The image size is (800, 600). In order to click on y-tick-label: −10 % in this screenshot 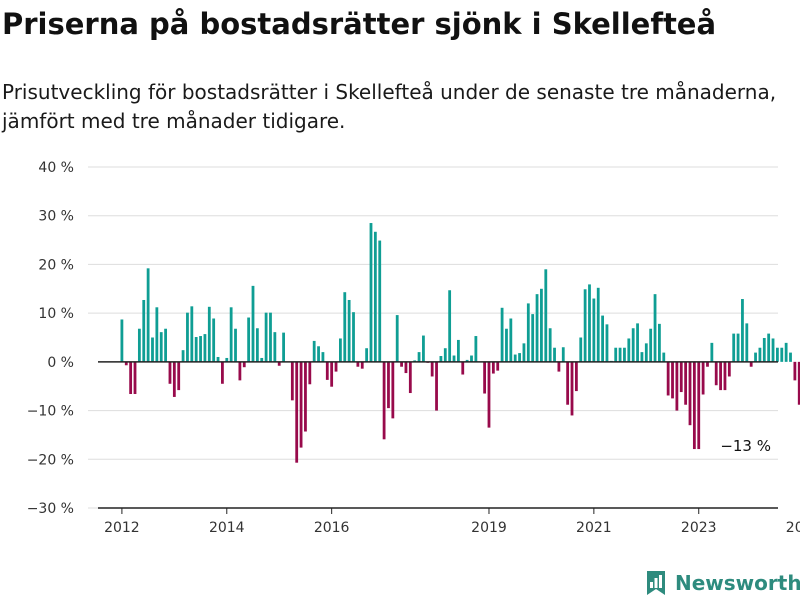, I will do `click(50, 412)`.